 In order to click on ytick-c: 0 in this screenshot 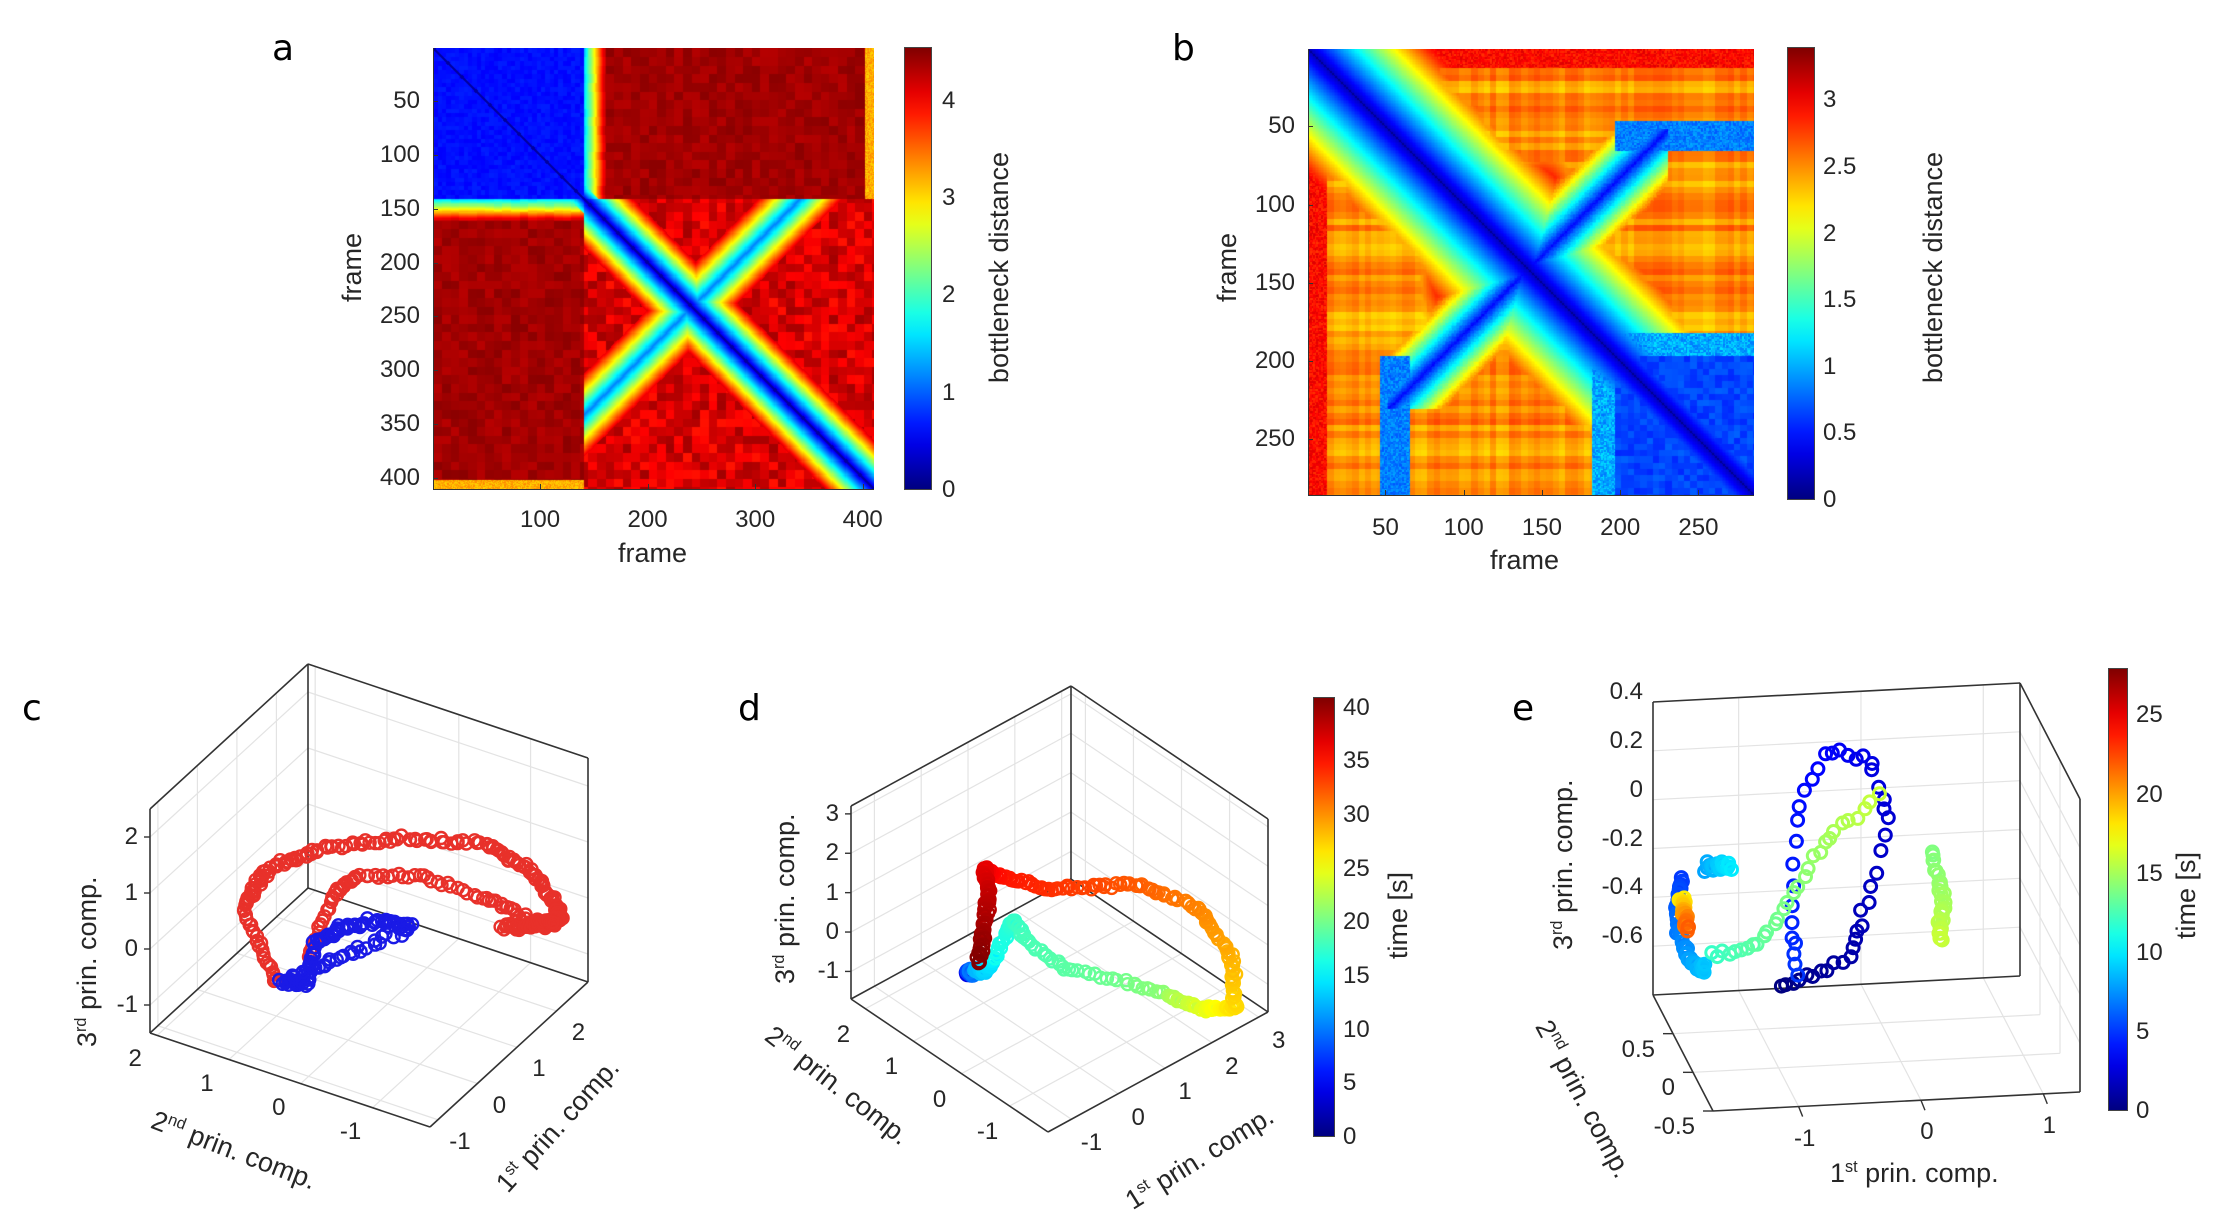, I will do `click(279, 1107)`.